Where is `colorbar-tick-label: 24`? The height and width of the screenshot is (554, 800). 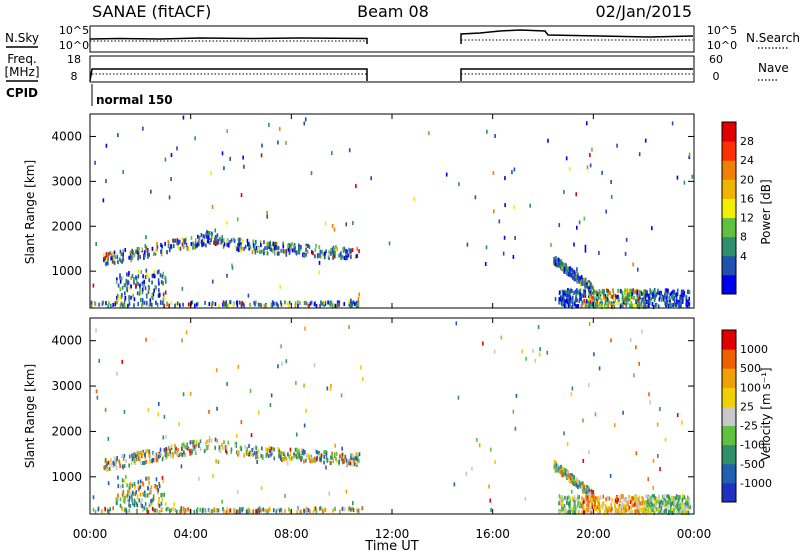
colorbar-tick-label: 24 is located at coordinates (747, 160).